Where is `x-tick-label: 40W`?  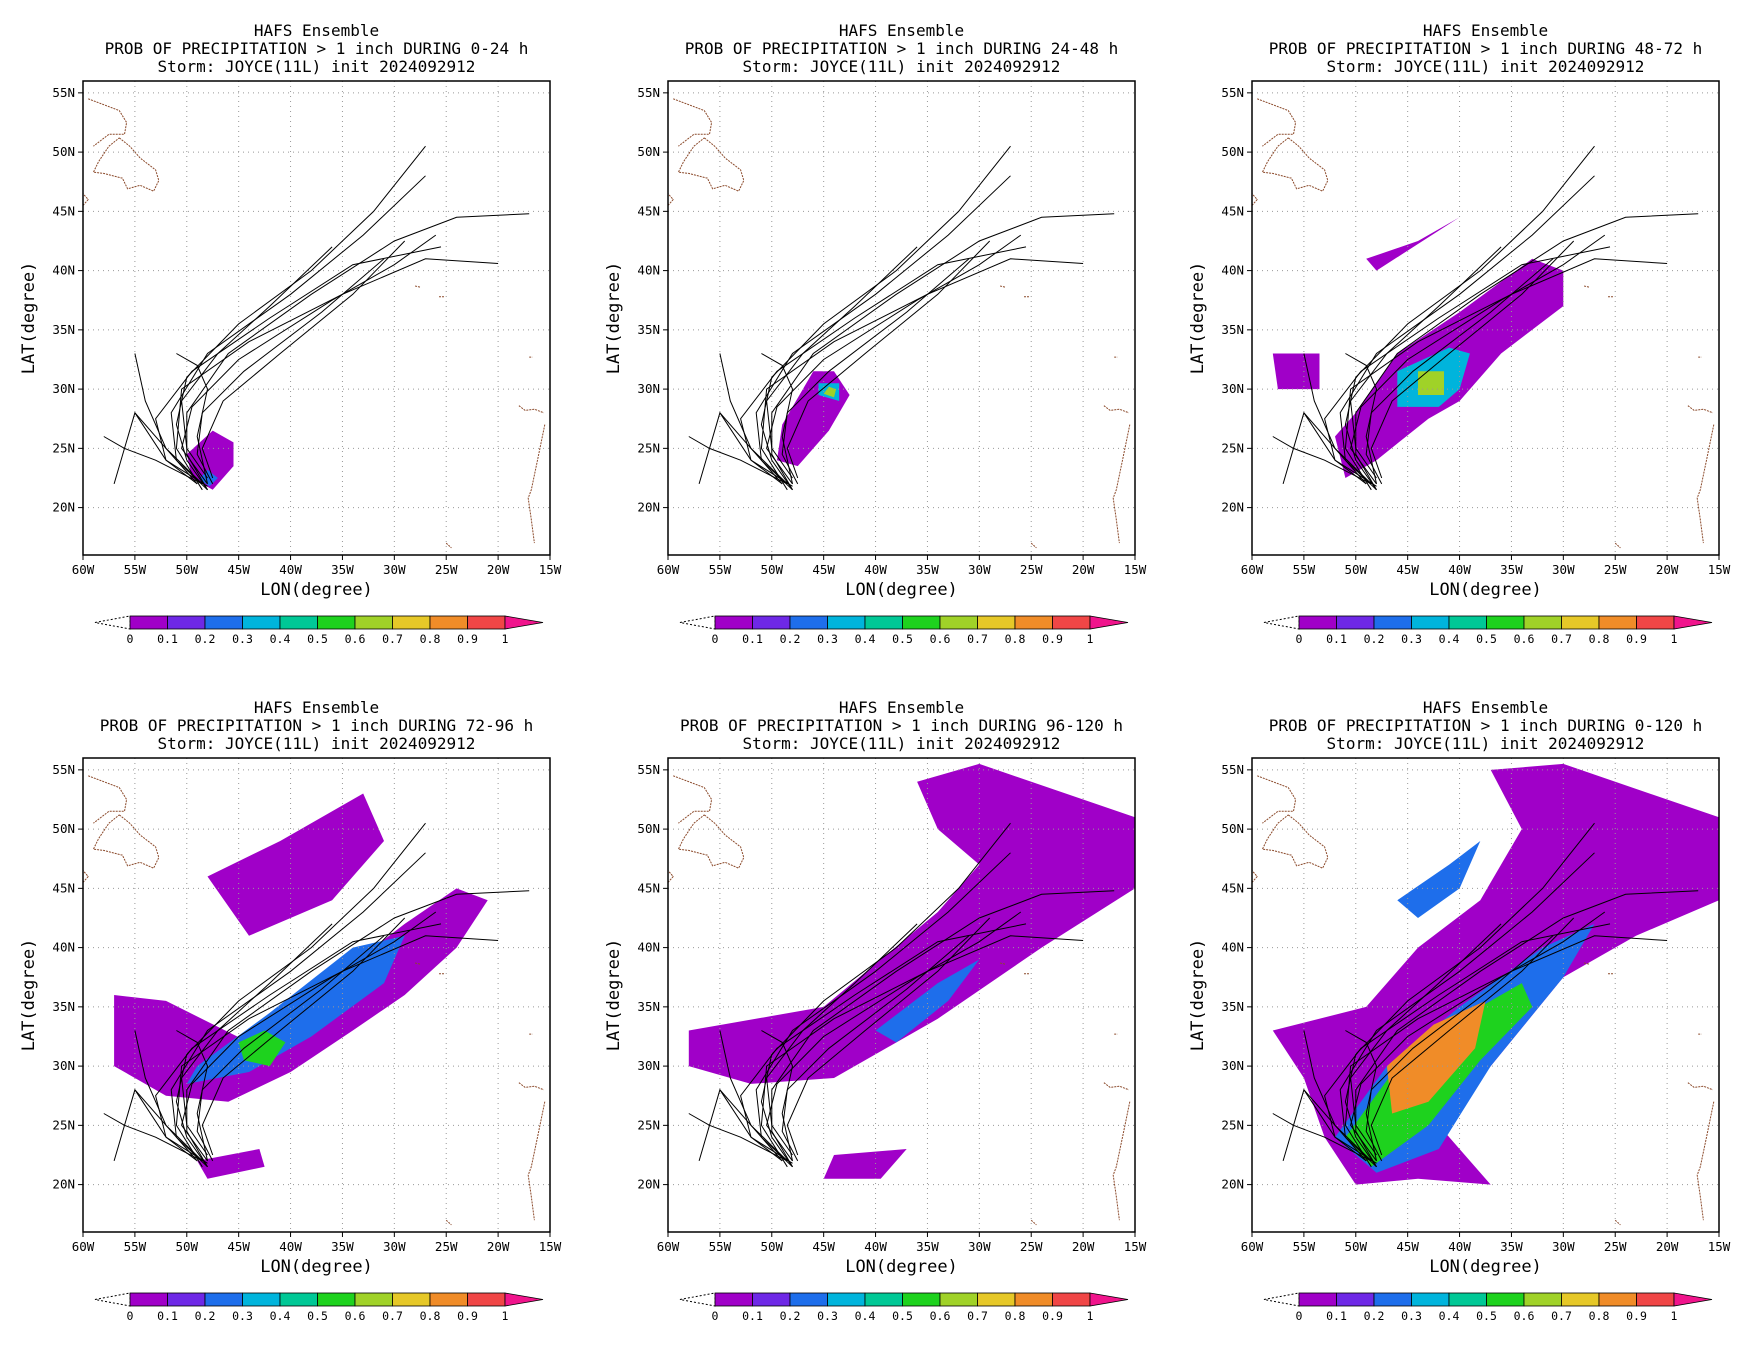
x-tick-label: 40W is located at coordinates (875, 1246).